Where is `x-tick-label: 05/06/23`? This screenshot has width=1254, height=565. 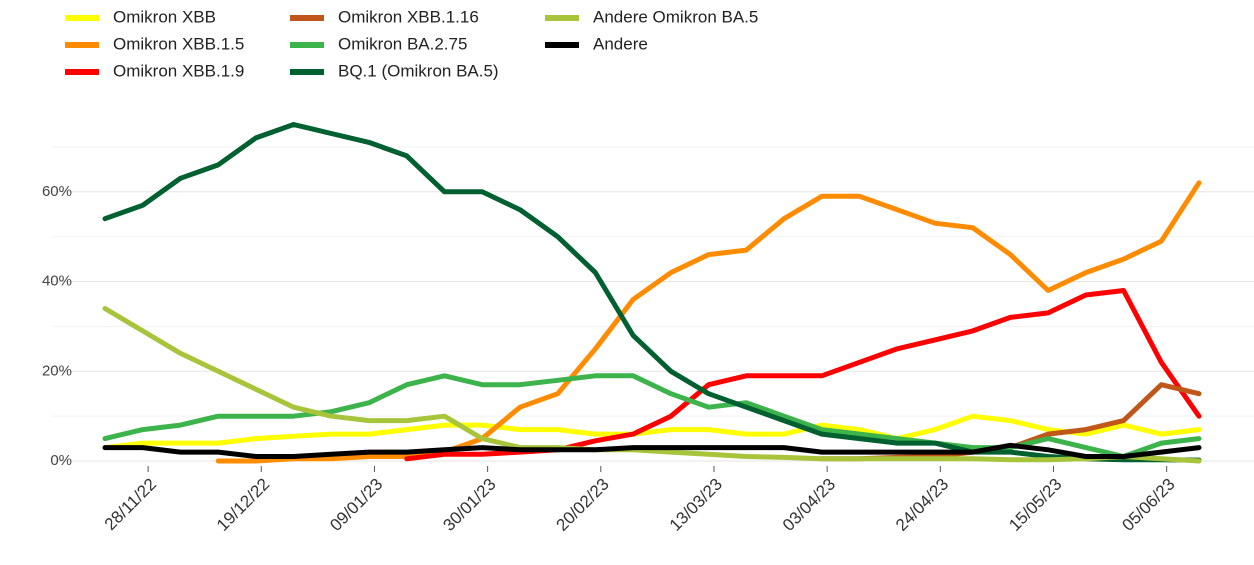 x-tick-label: 05/06/23 is located at coordinates (1148, 505).